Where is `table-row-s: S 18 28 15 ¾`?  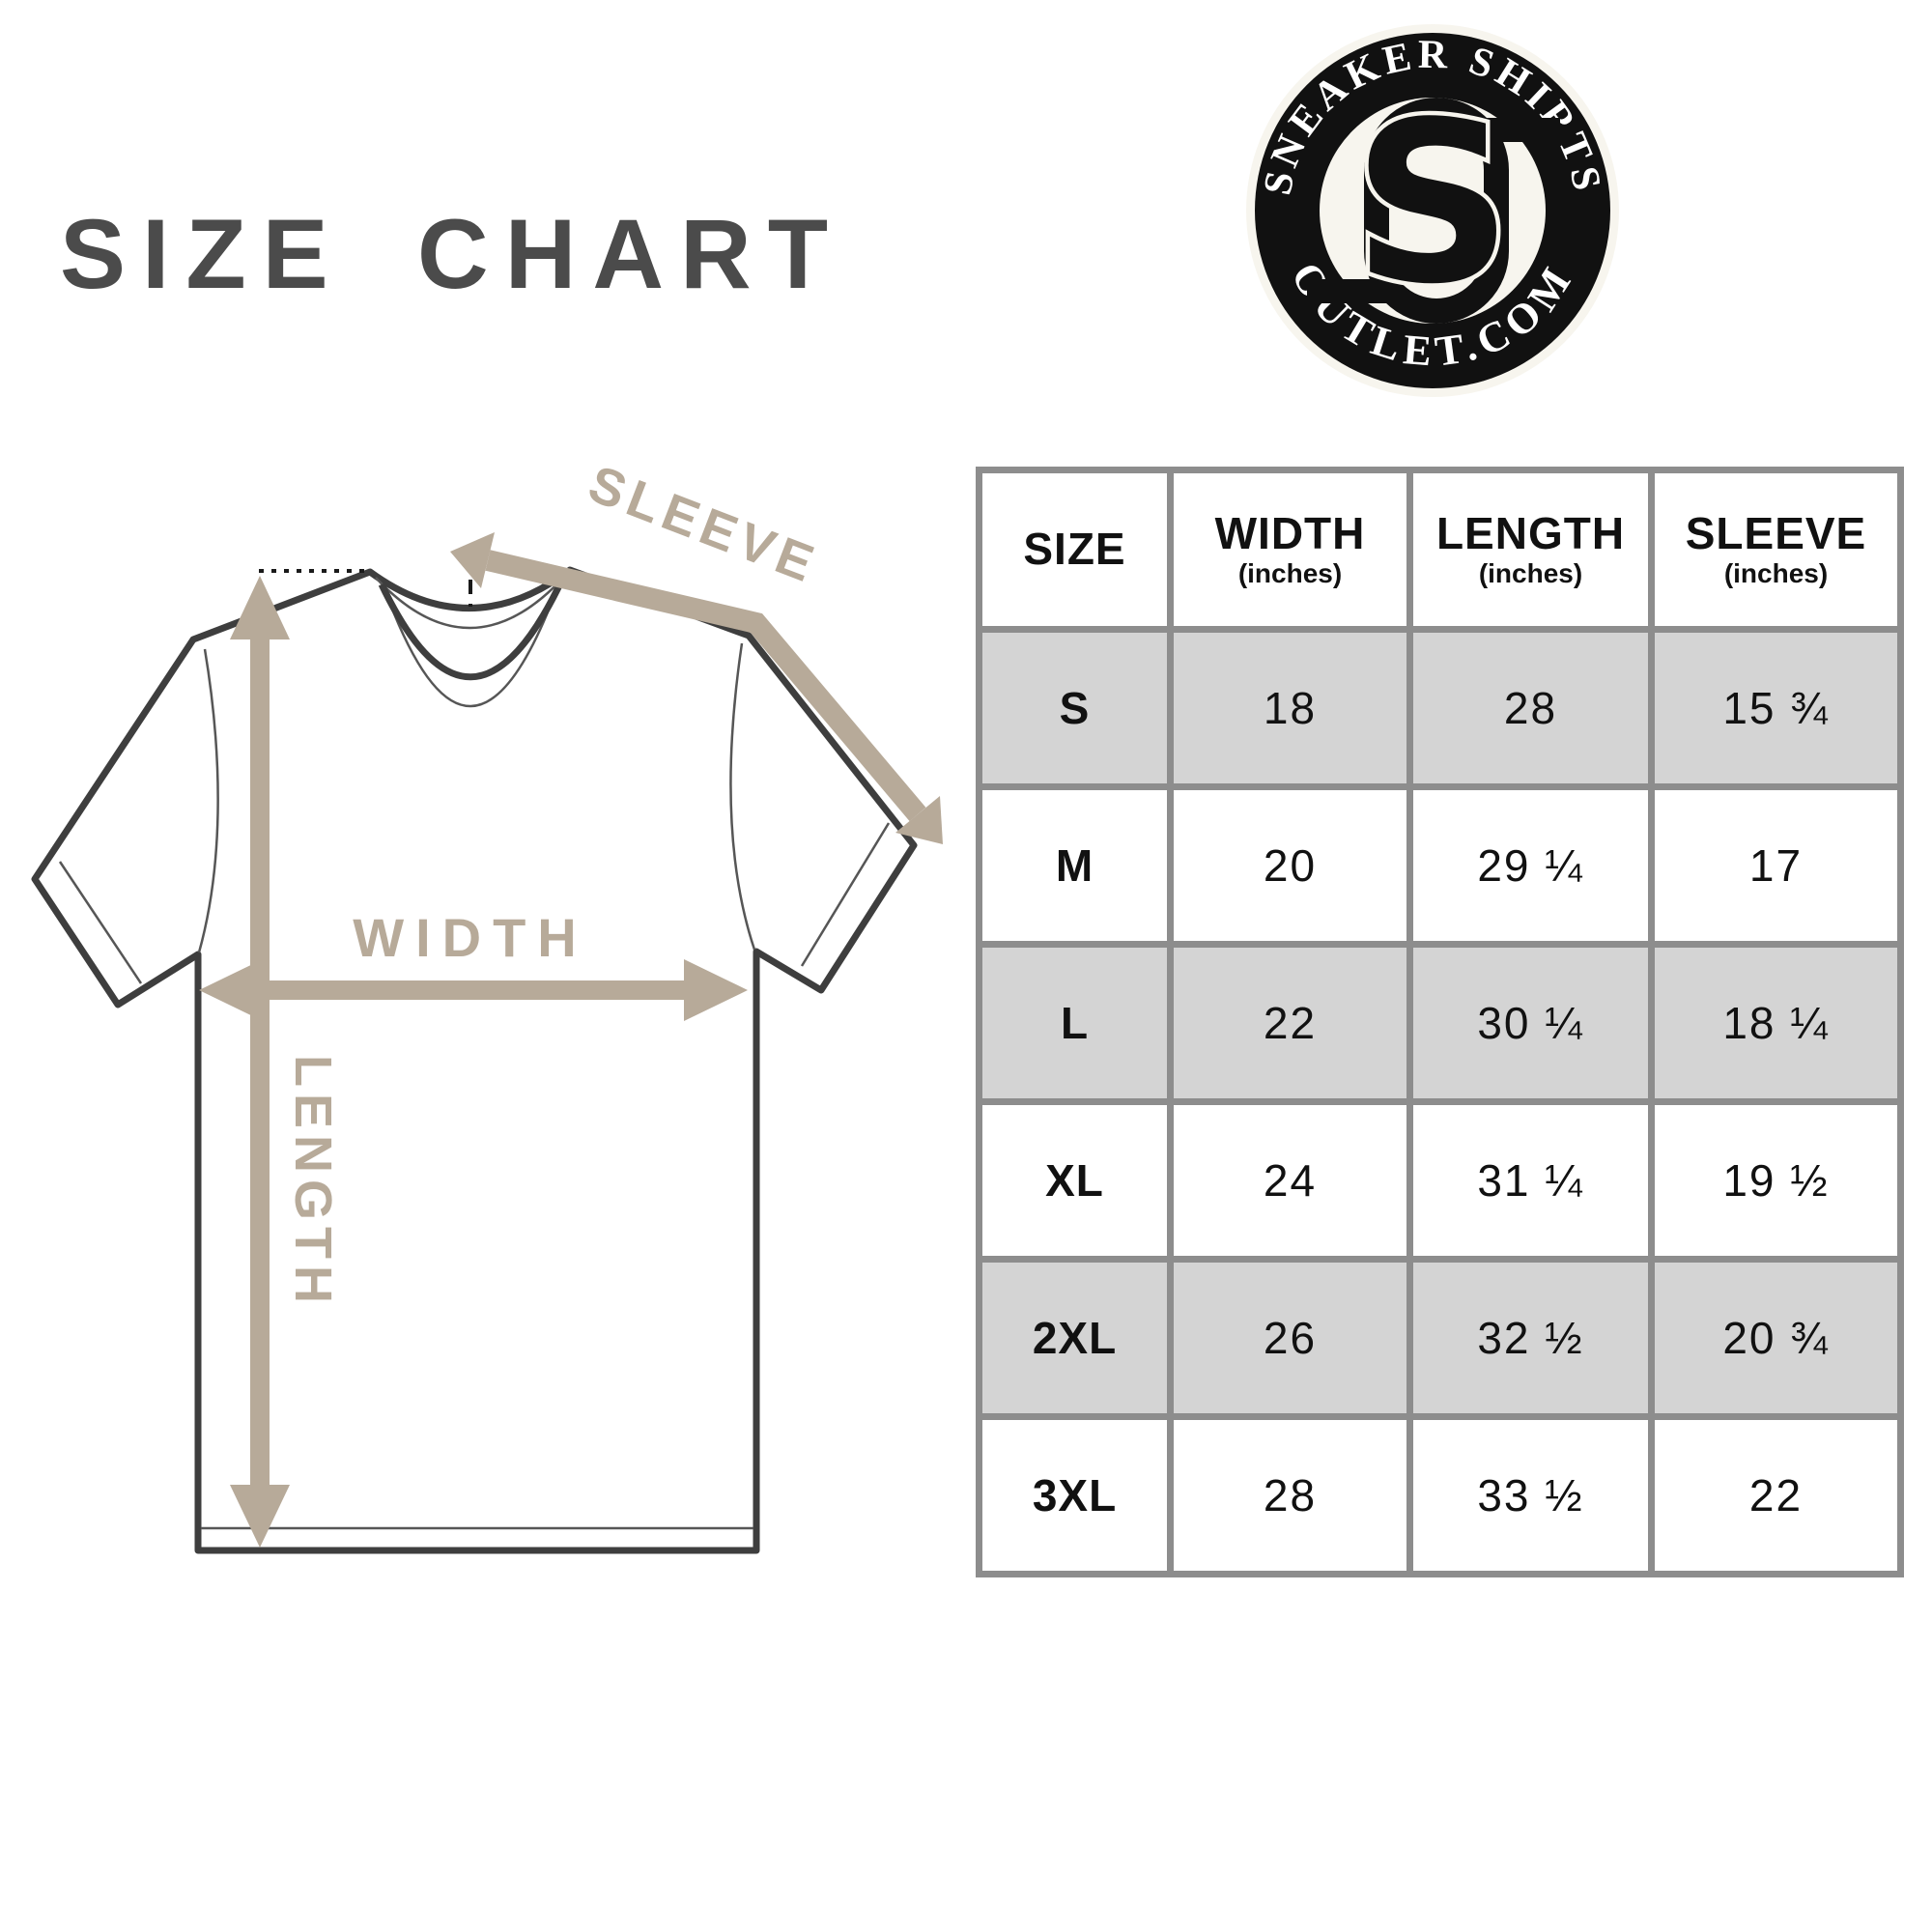
table-row-s: S 18 28 15 ¾ is located at coordinates (1440, 708).